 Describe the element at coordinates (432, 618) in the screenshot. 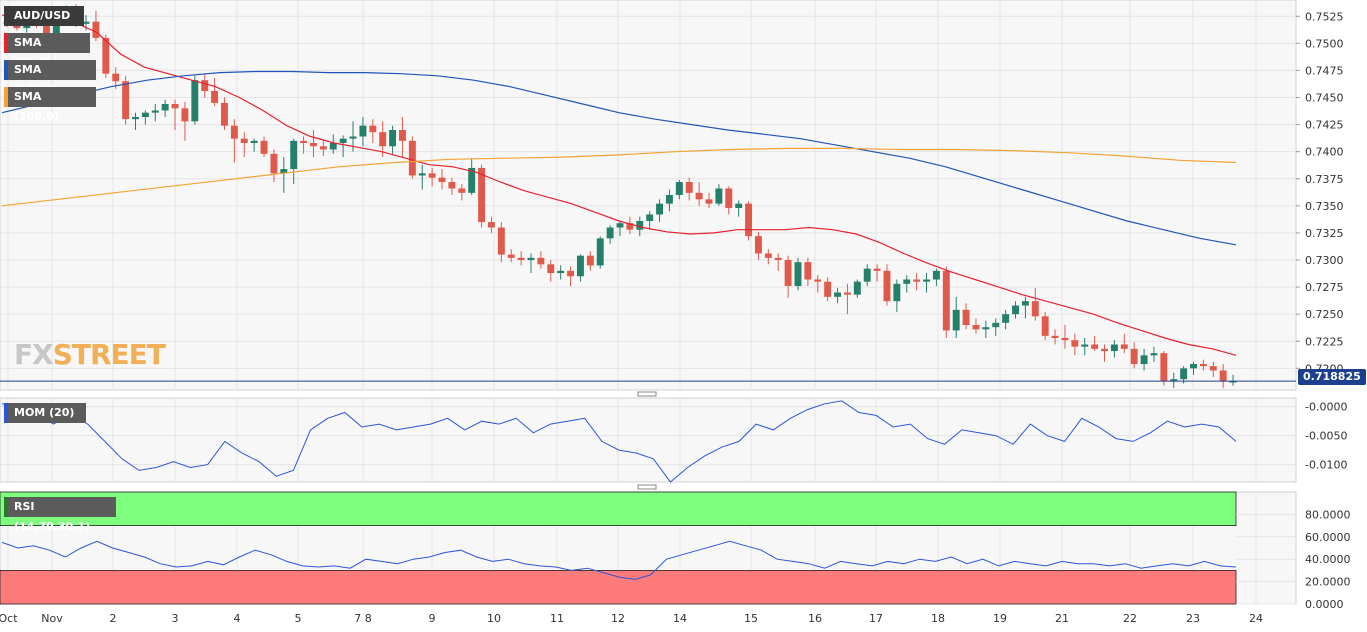

I see `x-tick-label: 9` at that location.